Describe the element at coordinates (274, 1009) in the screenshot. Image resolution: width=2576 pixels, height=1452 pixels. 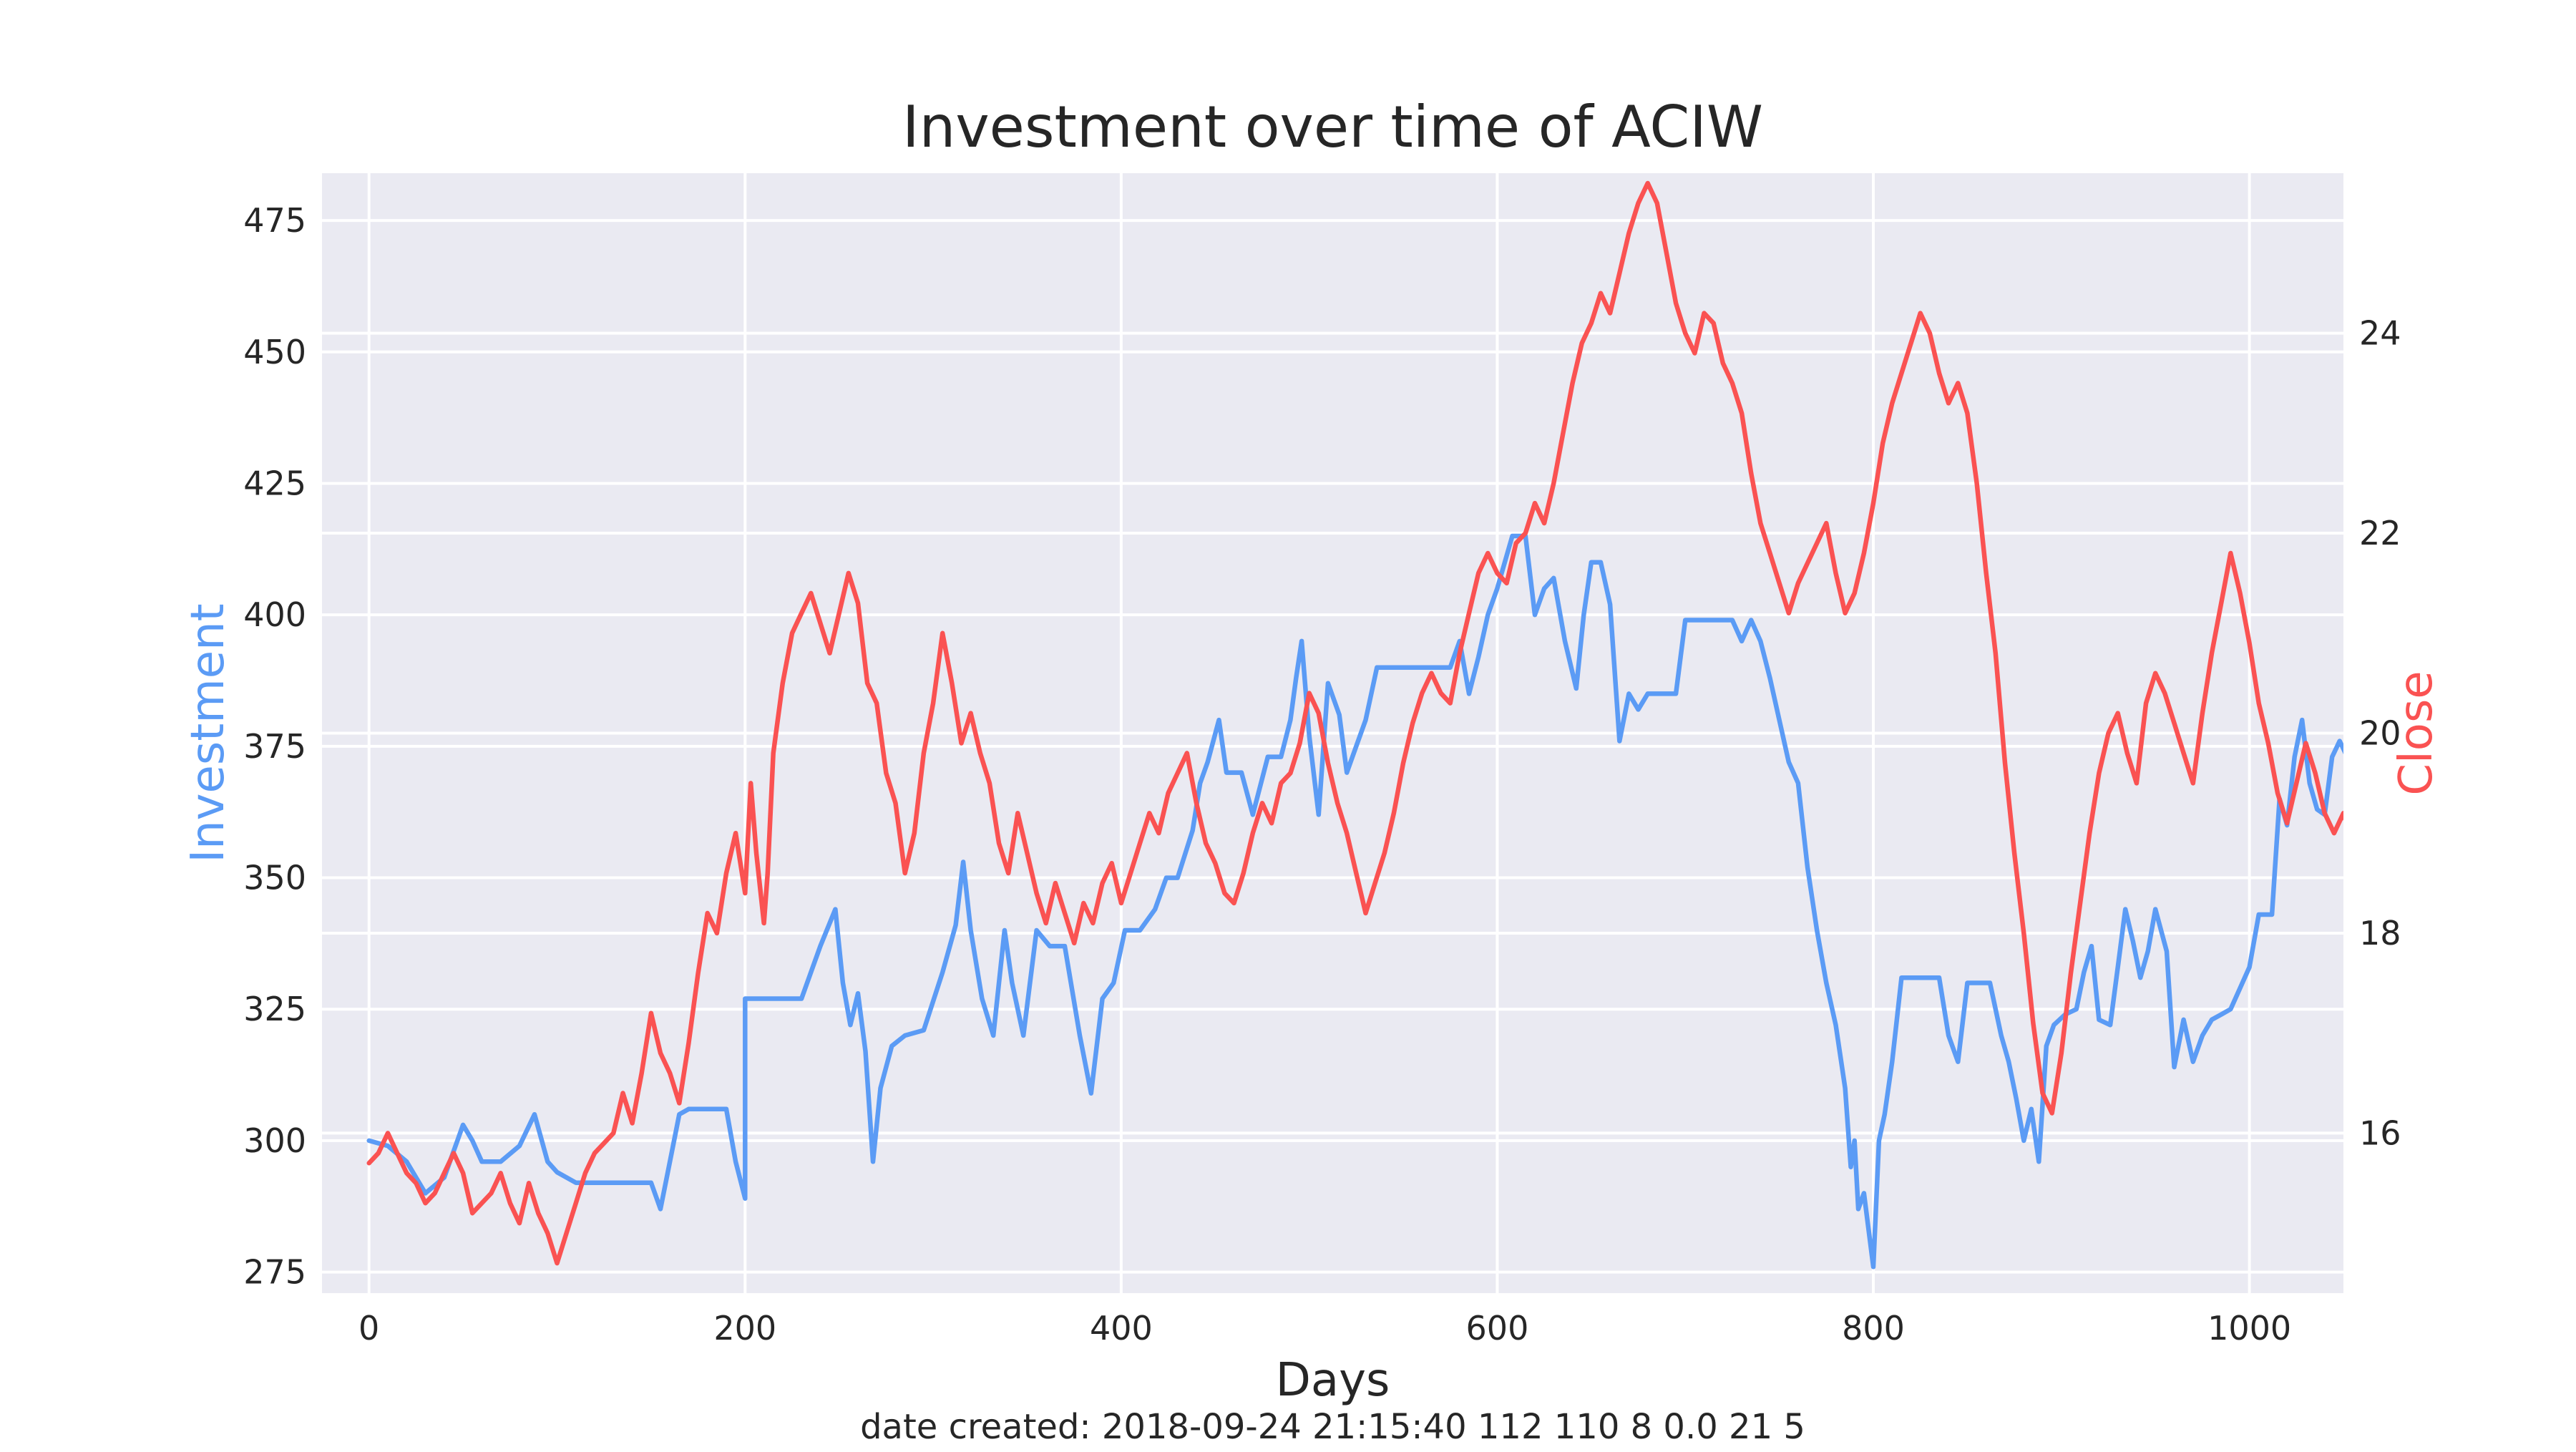
I see `y-left-tick-label: 325` at that location.